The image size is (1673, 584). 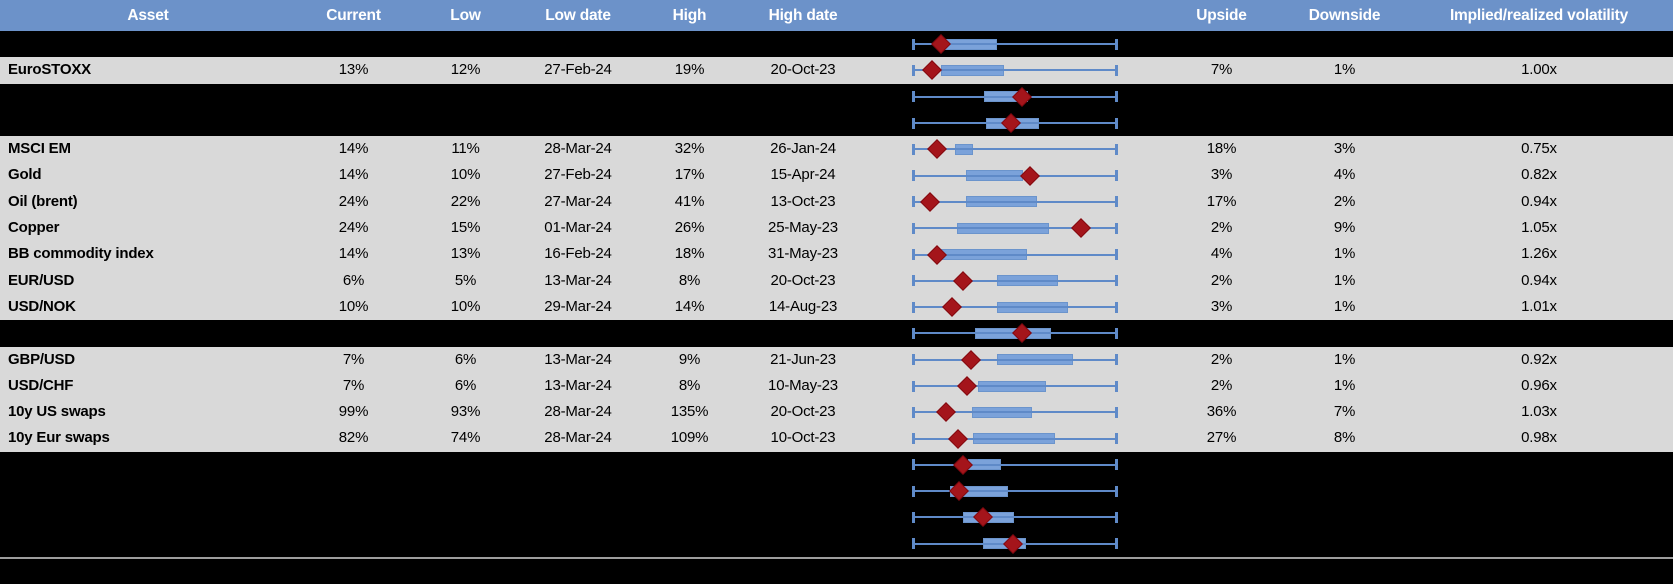 What do you see at coordinates (1539, 201) in the screenshot?
I see `implied-realized-volatility-value: 0.94x` at bounding box center [1539, 201].